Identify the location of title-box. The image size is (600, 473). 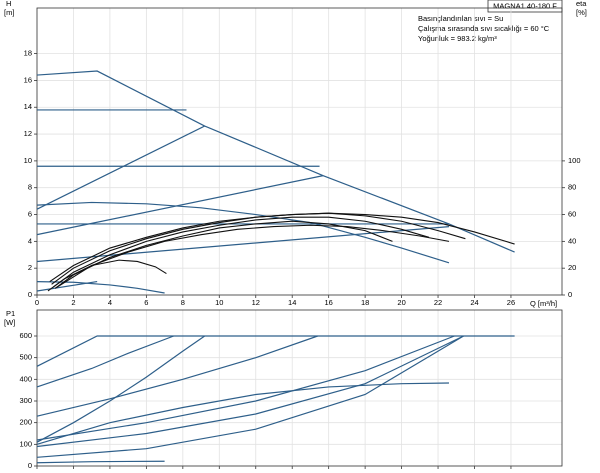
(525, 6).